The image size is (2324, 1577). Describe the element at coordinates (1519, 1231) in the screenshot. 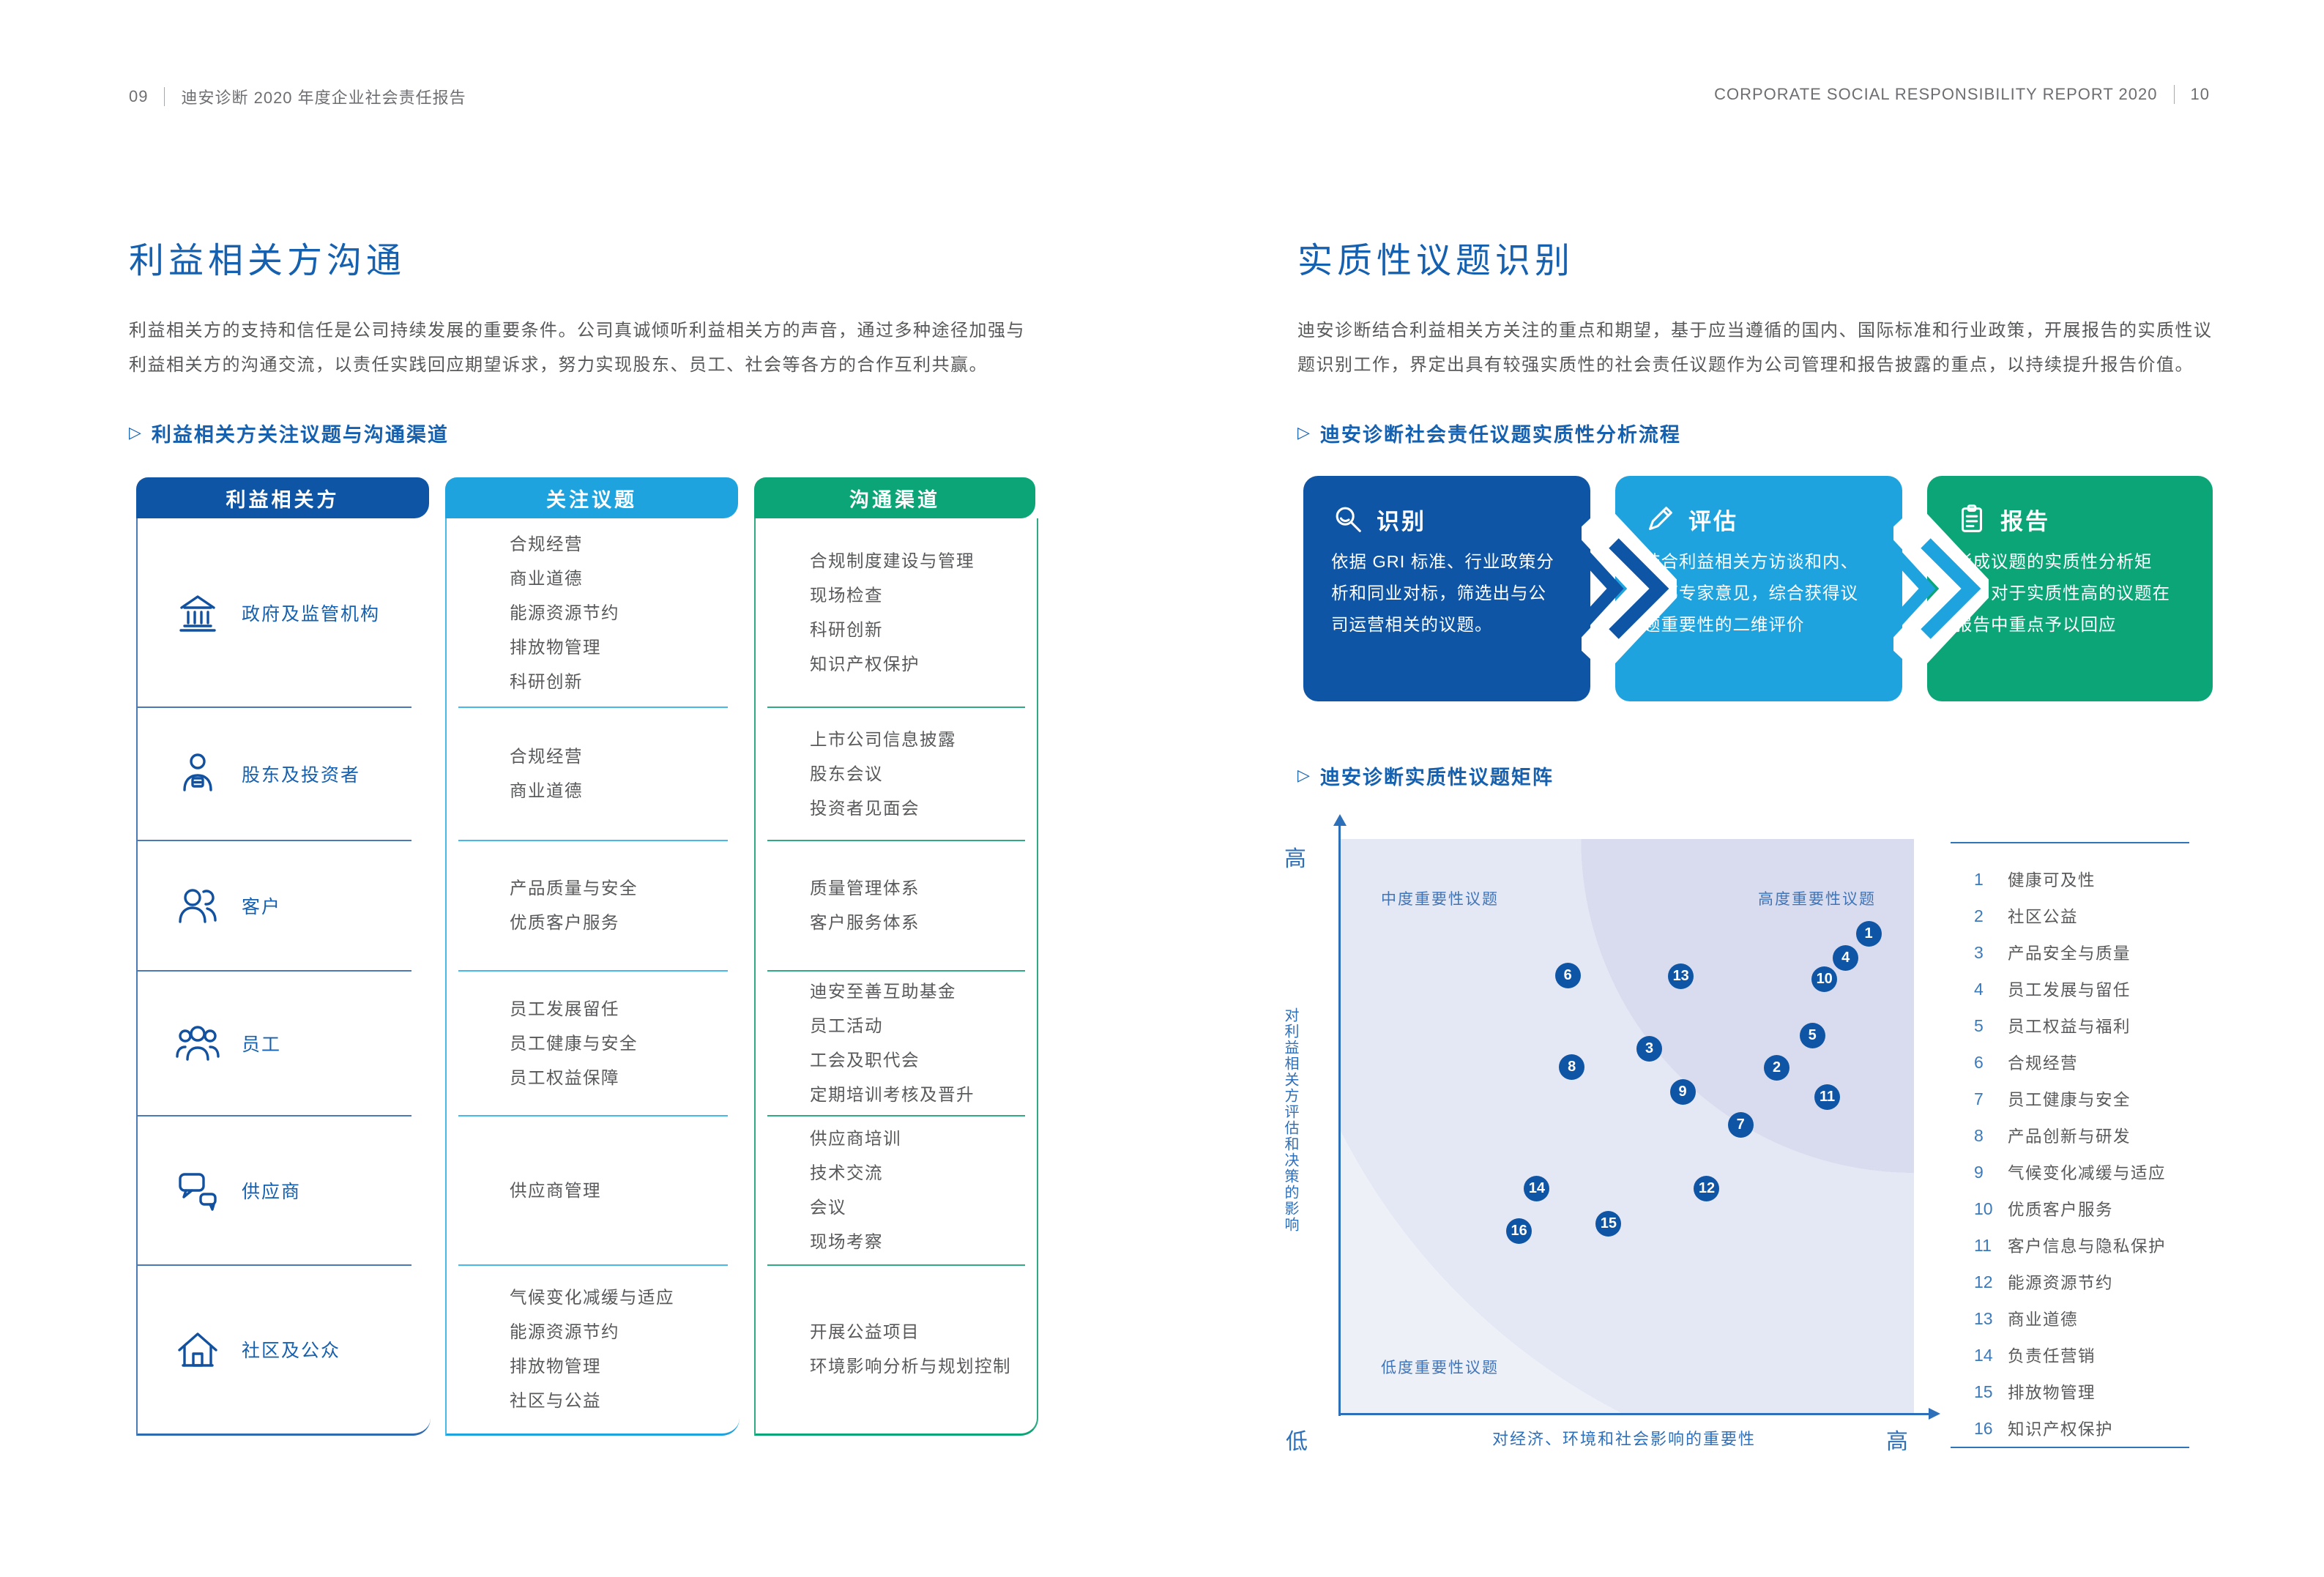

I see `matrix-point-16: 16` at that location.